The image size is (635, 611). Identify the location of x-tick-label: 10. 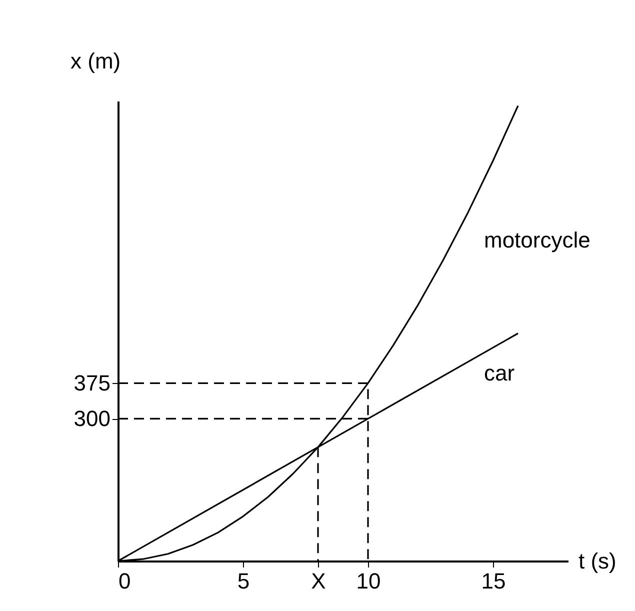
(368, 581).